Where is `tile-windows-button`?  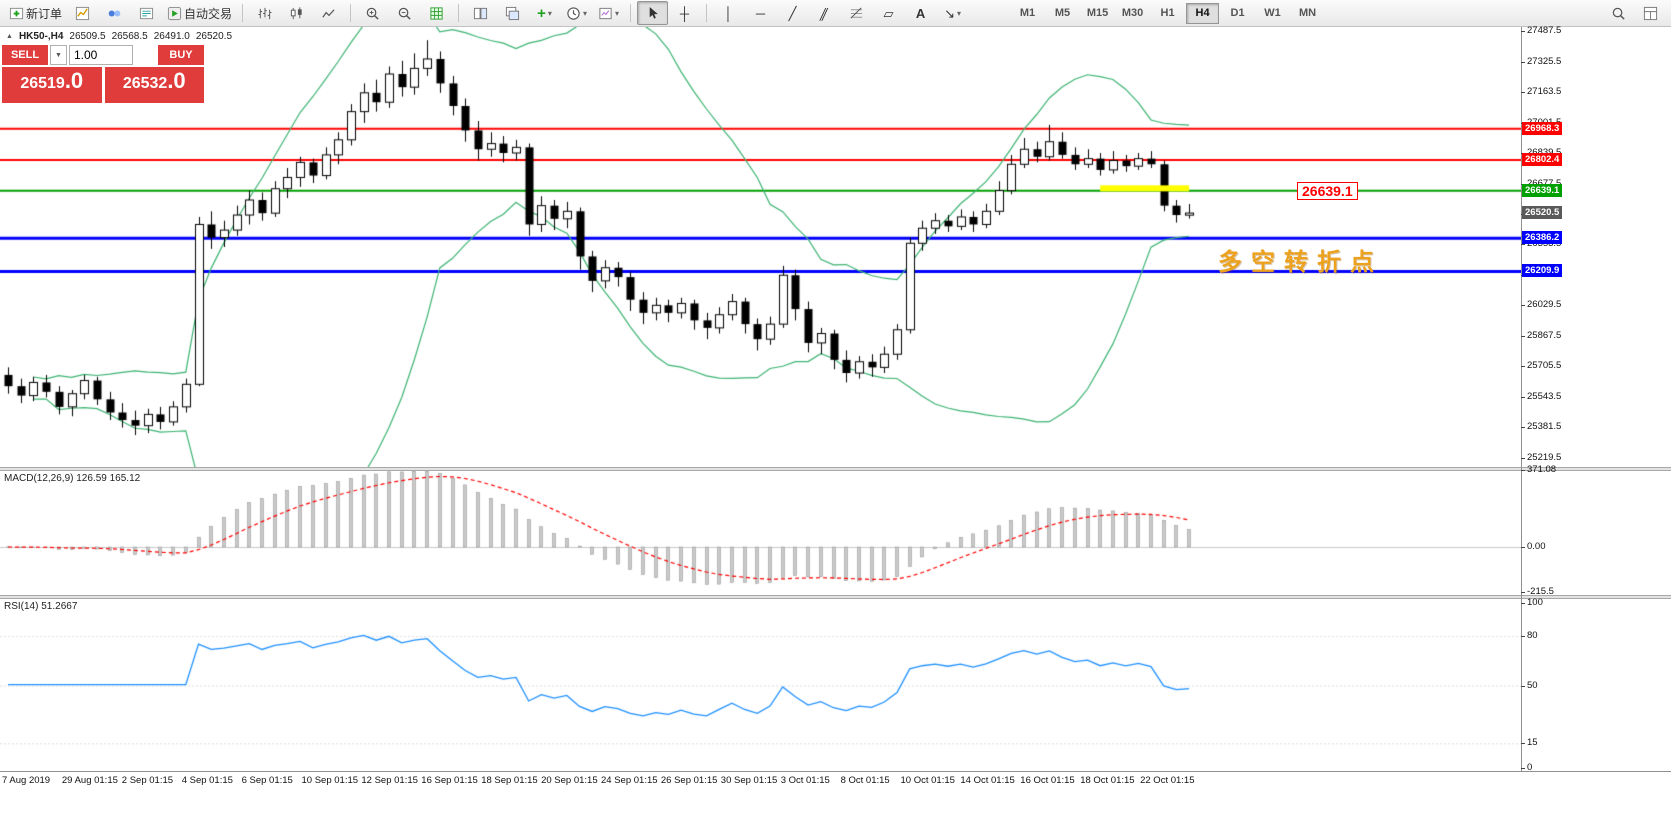 tile-windows-button is located at coordinates (480, 13).